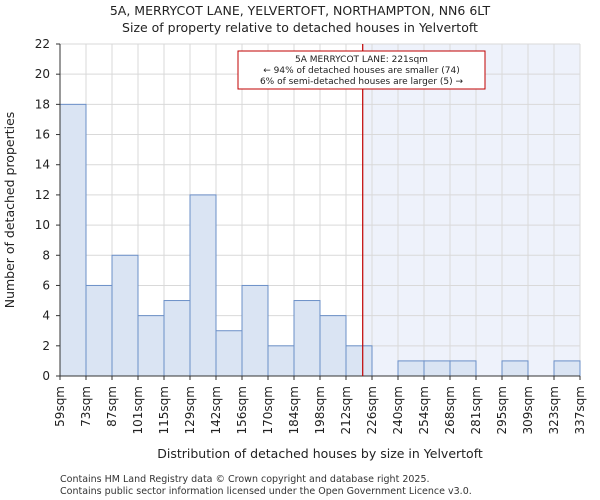  Describe the element at coordinates (320, 410) in the screenshot. I see `x-tick-label: 198sqm` at that location.